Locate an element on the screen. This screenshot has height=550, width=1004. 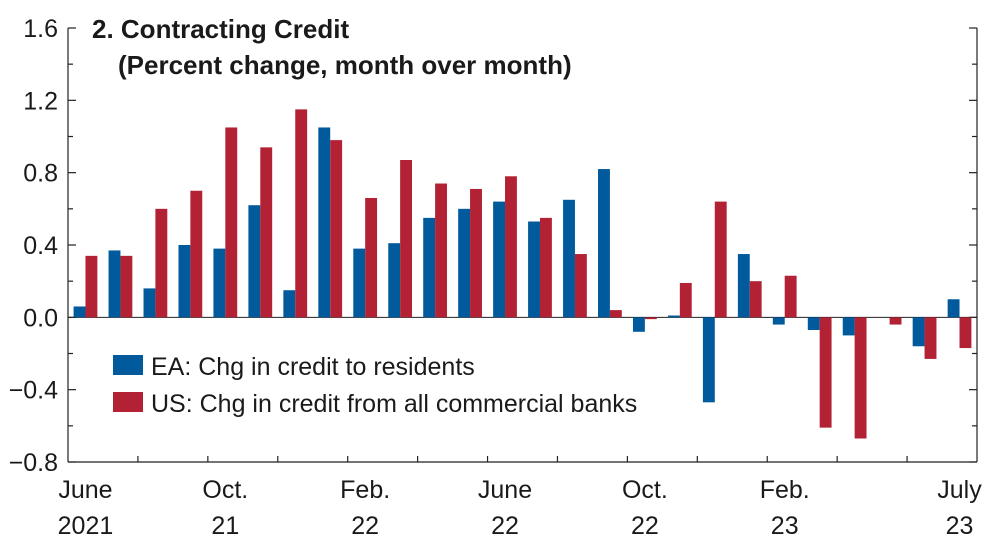
y-tick-label: 0.4 is located at coordinates (40, 246).